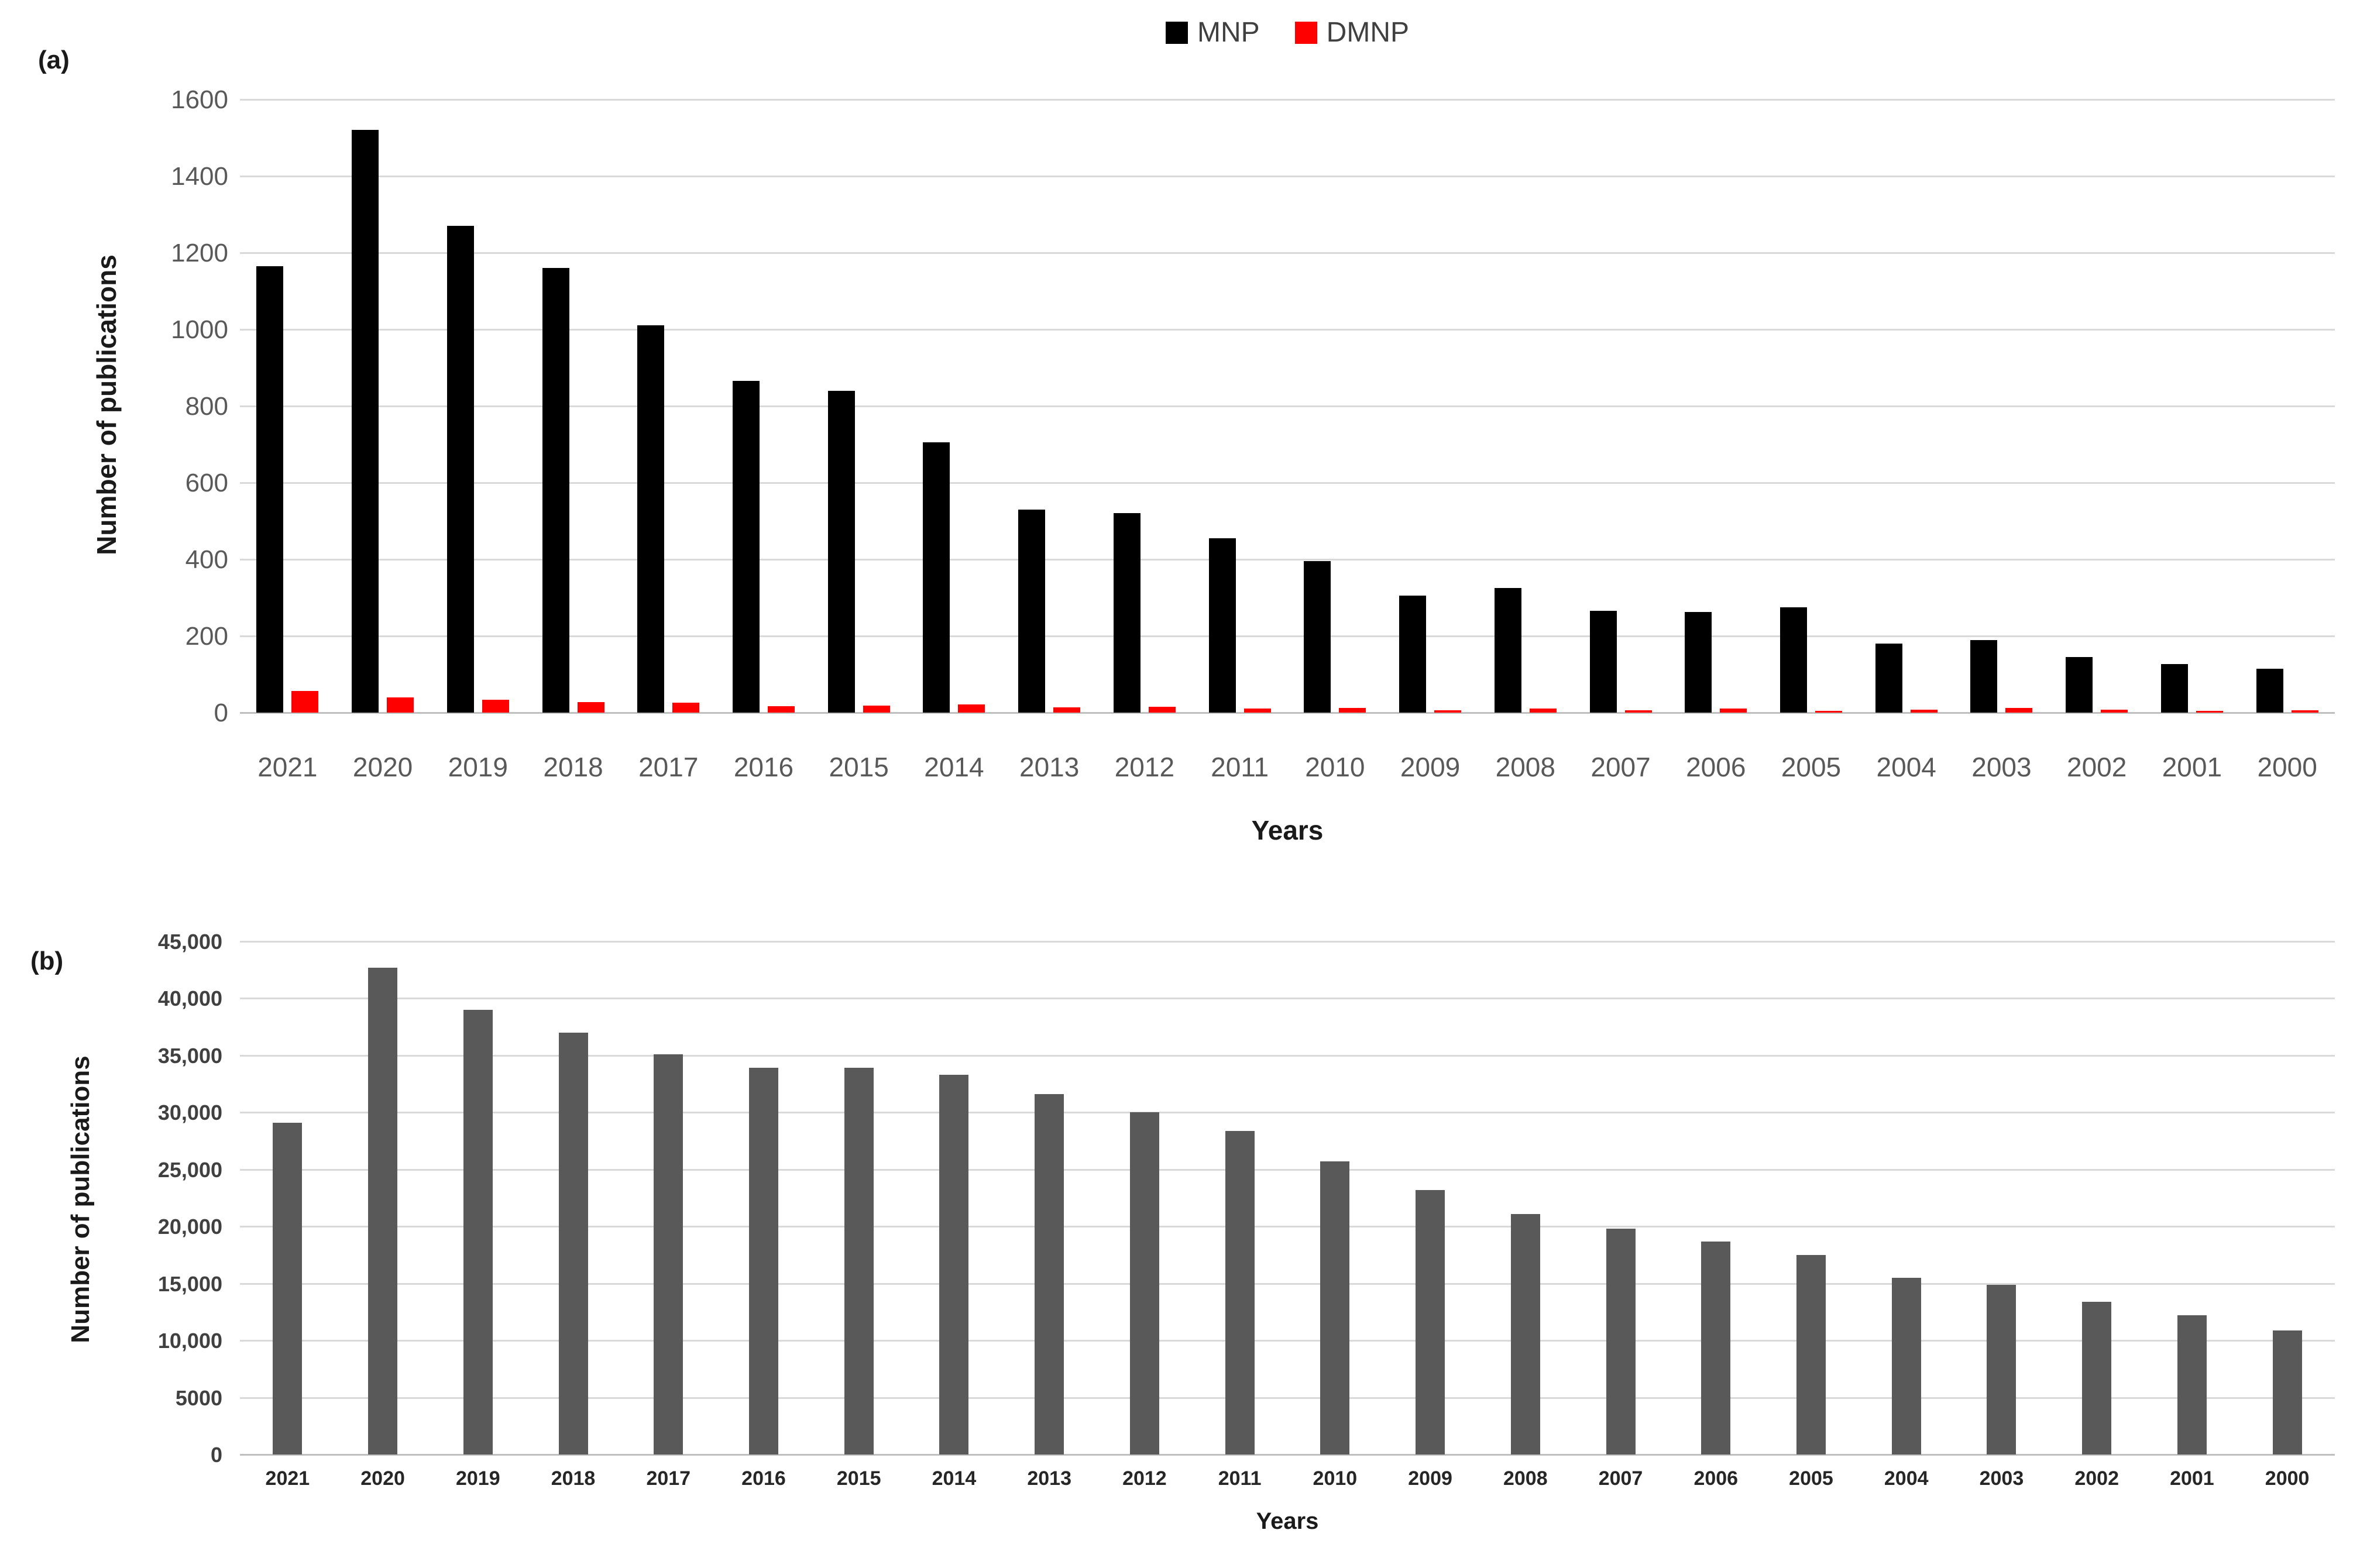 The width and height of the screenshot is (2360, 1568). Describe the element at coordinates (1811, 1354) in the screenshot. I see `bar-publications-2005` at that location.